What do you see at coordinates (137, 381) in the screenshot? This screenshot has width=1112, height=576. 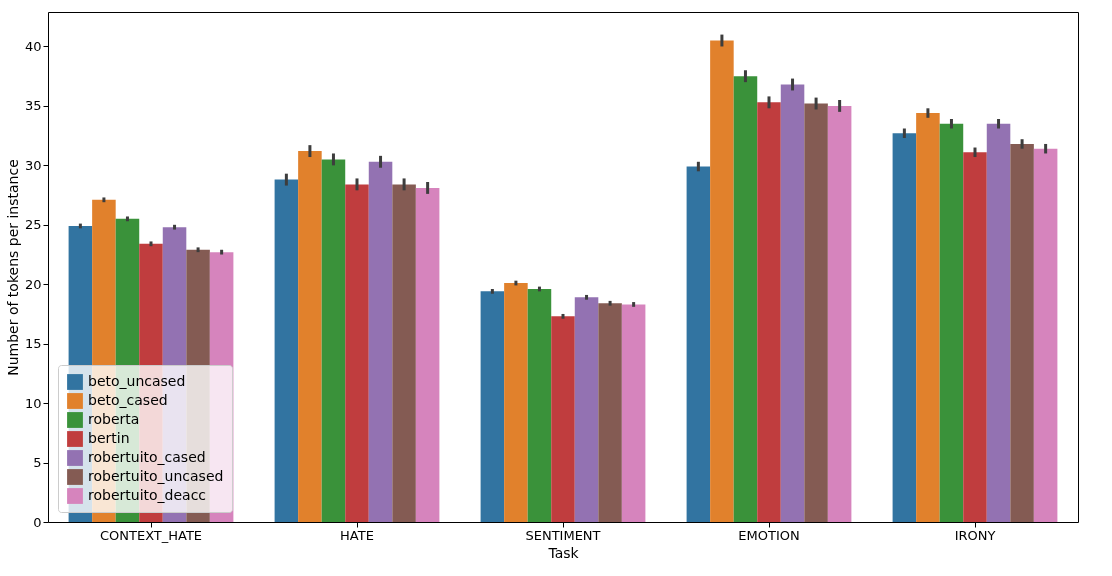 I see `legend-label: beto_uncased` at bounding box center [137, 381].